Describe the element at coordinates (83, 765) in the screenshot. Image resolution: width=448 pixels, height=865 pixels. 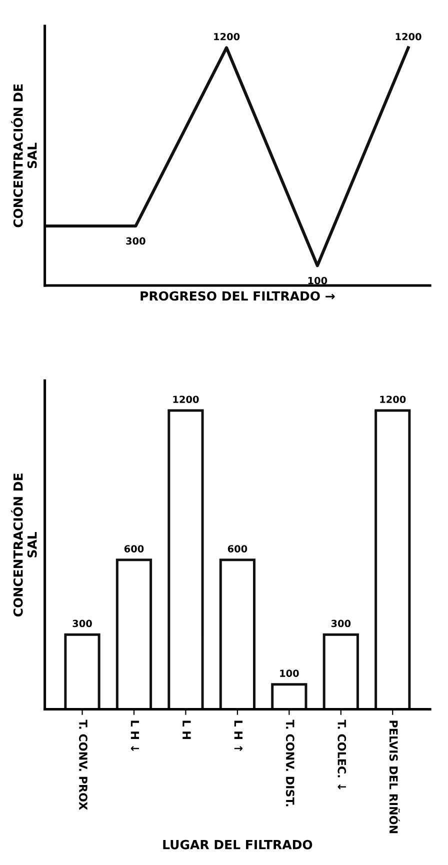
I see `x-tick-label: T. CONV. PROX` at that location.